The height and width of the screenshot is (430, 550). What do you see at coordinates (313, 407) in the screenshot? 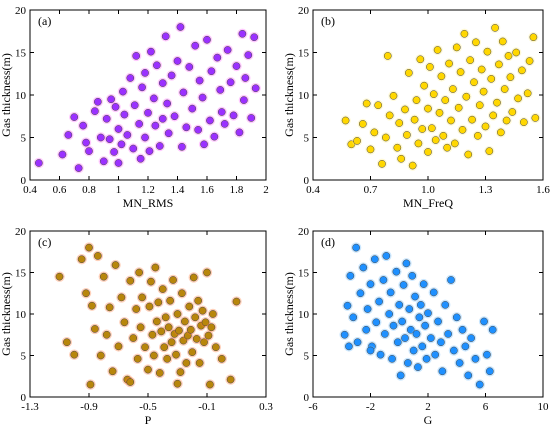
I see `x-tick-label: -6` at bounding box center [313, 407].